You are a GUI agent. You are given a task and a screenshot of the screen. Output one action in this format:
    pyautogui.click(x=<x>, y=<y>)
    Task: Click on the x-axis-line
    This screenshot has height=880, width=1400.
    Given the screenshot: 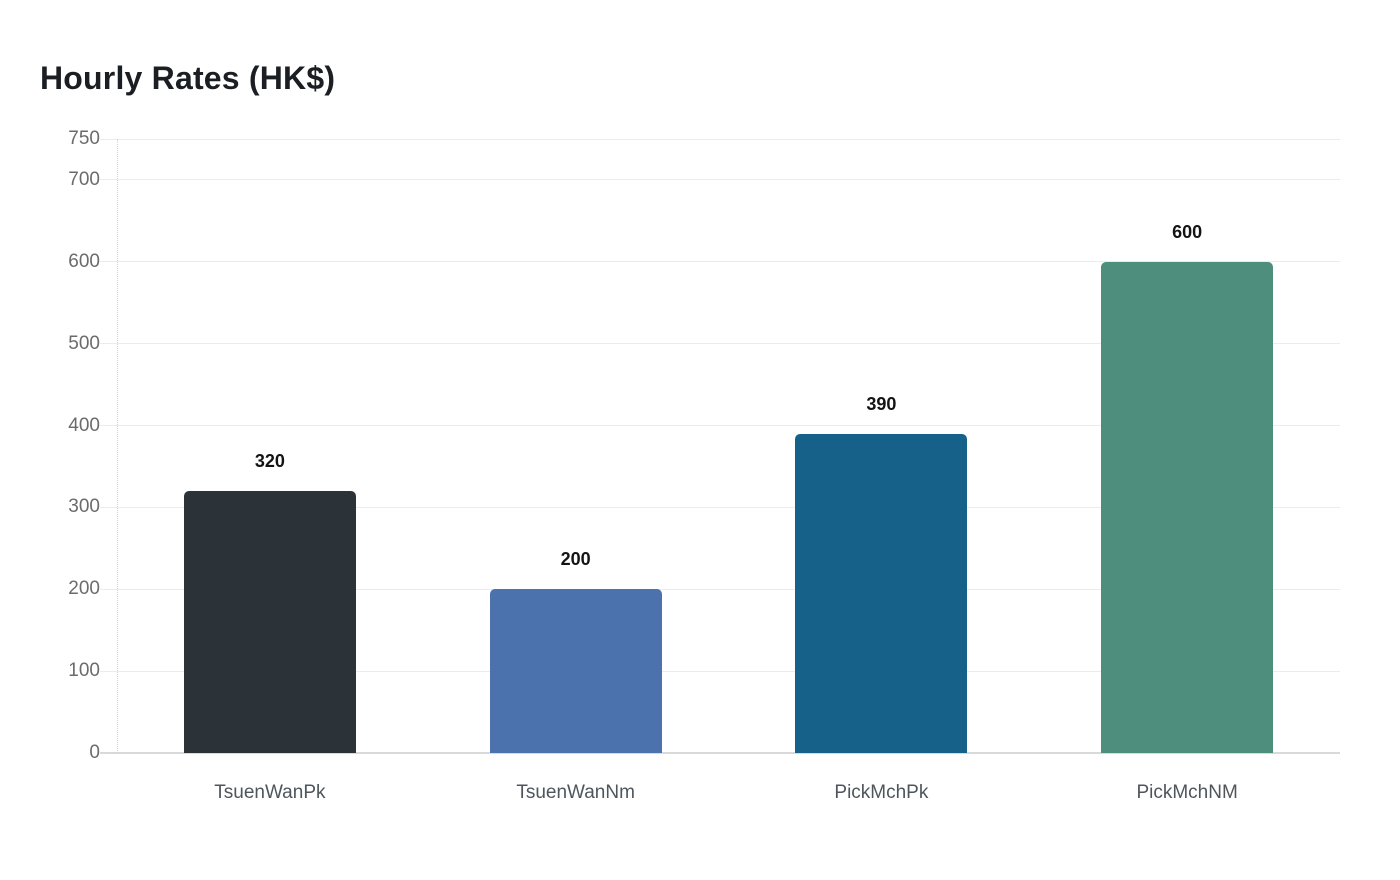 What is the action you would take?
    pyautogui.click(x=720, y=753)
    